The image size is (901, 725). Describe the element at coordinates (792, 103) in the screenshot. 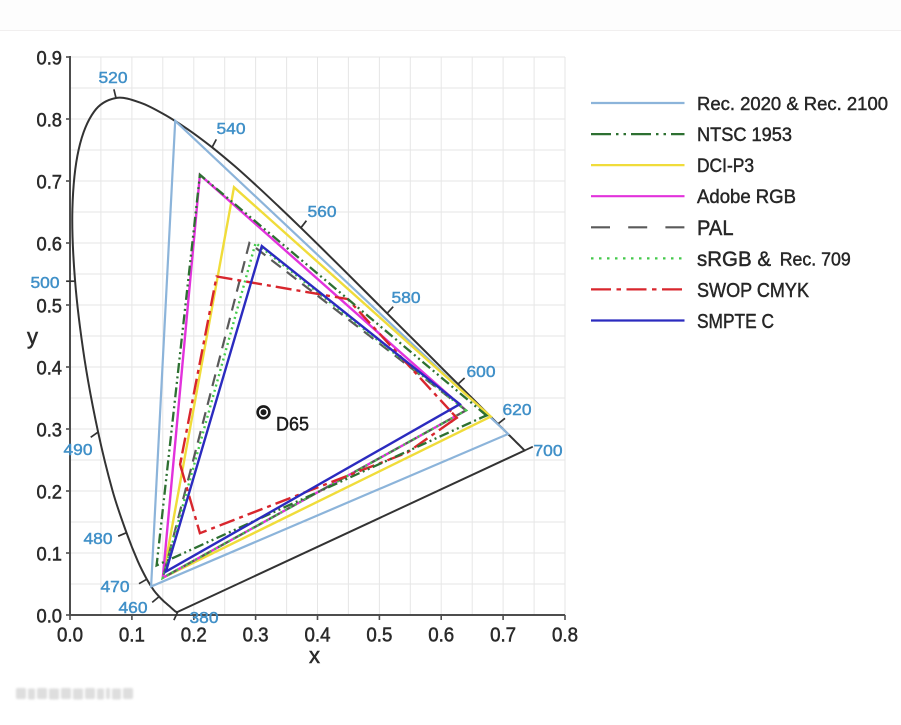

I see `svg-text: Rec. 2020 & Rec. 2100` at that location.